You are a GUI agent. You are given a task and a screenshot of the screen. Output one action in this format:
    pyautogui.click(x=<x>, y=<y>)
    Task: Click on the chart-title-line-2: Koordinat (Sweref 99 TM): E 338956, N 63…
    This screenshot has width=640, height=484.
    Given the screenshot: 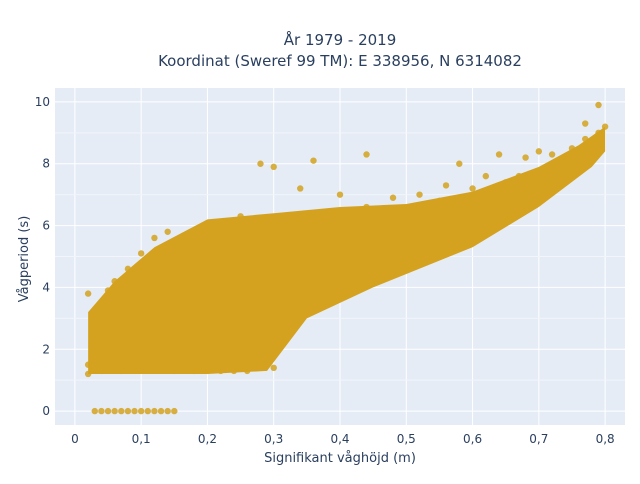 What is the action you would take?
    pyautogui.click(x=340, y=61)
    